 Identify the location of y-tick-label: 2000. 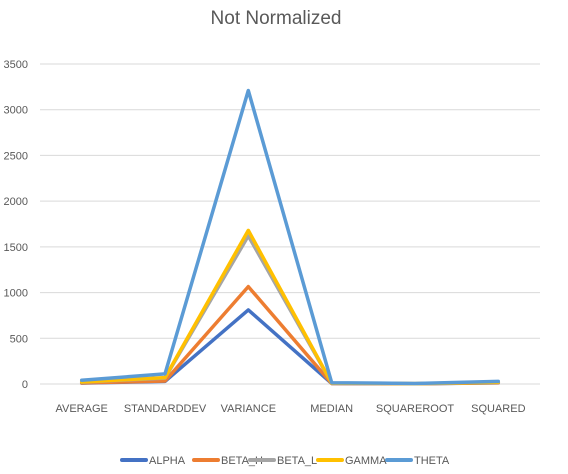
(16, 202).